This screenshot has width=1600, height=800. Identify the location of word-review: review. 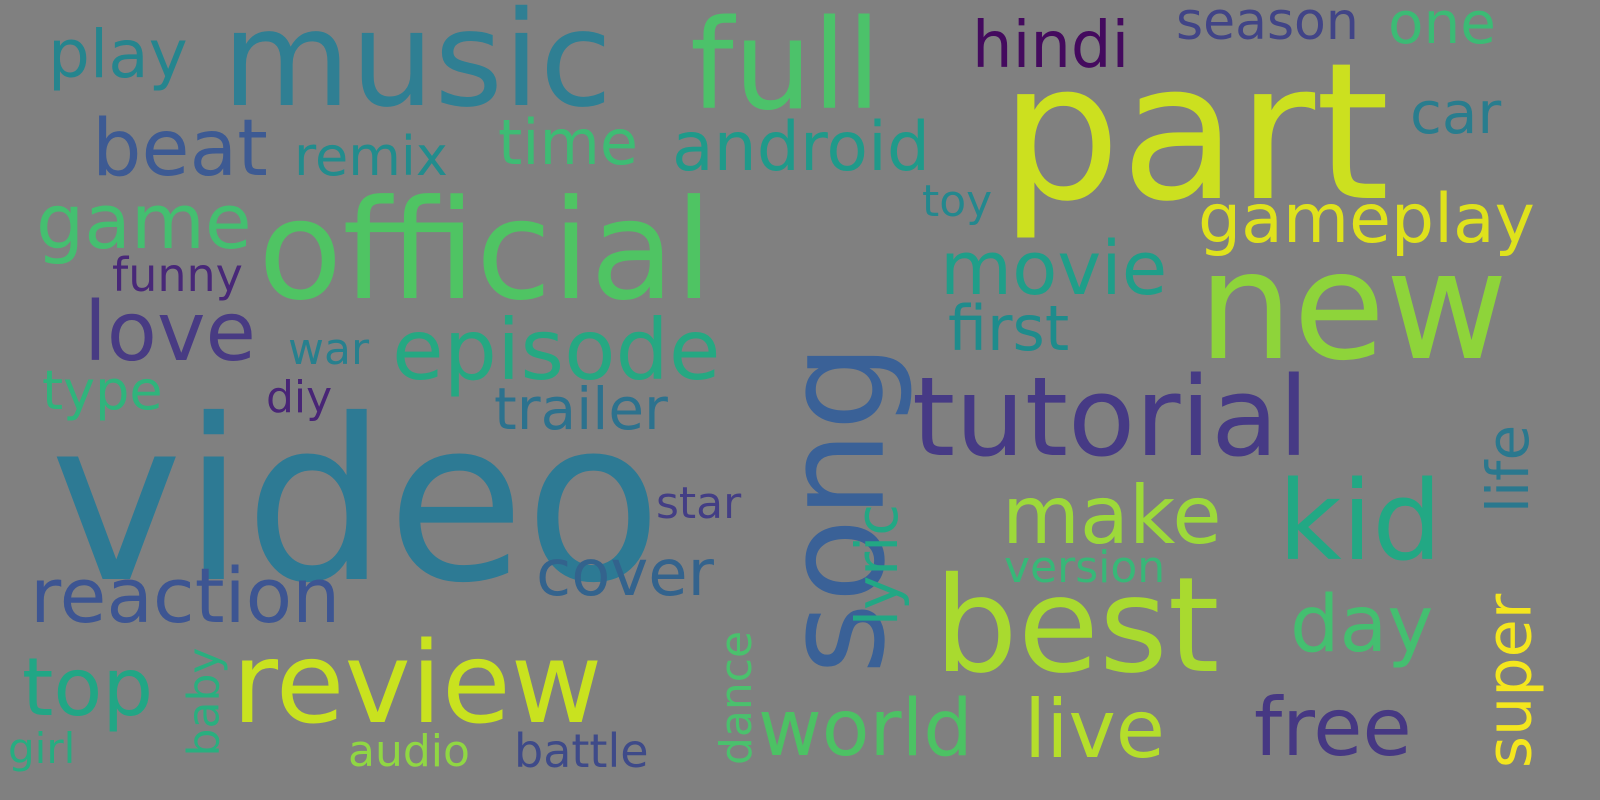
(417, 684).